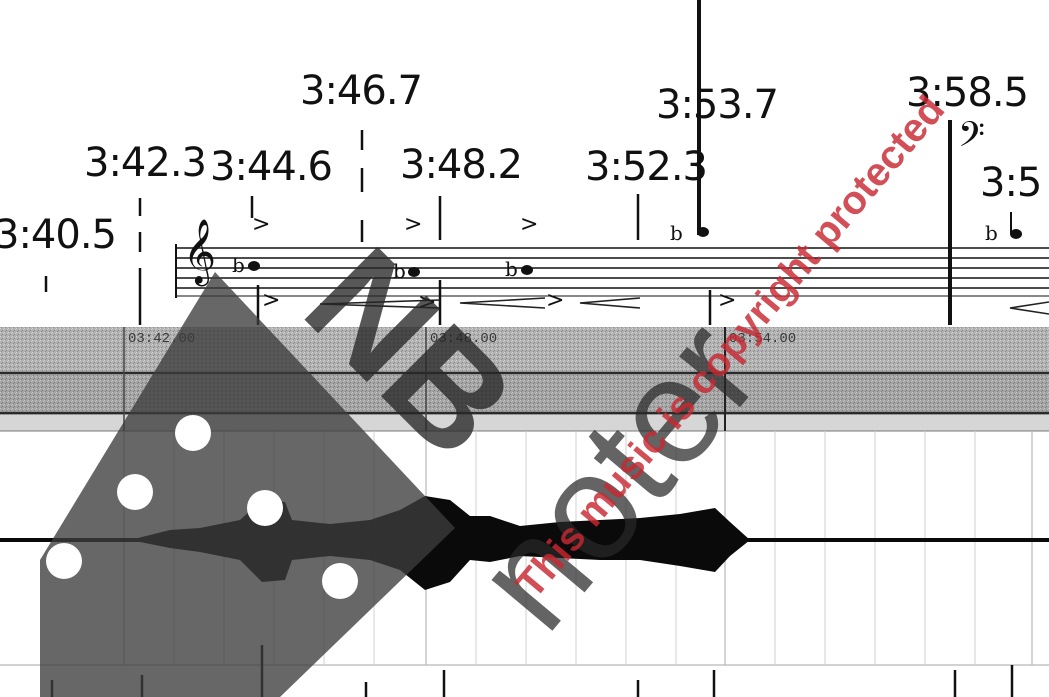 This screenshot has height=697, width=1049. Describe the element at coordinates (200, 251) in the screenshot. I see `treble-clef-icon: 𝄞` at that location.